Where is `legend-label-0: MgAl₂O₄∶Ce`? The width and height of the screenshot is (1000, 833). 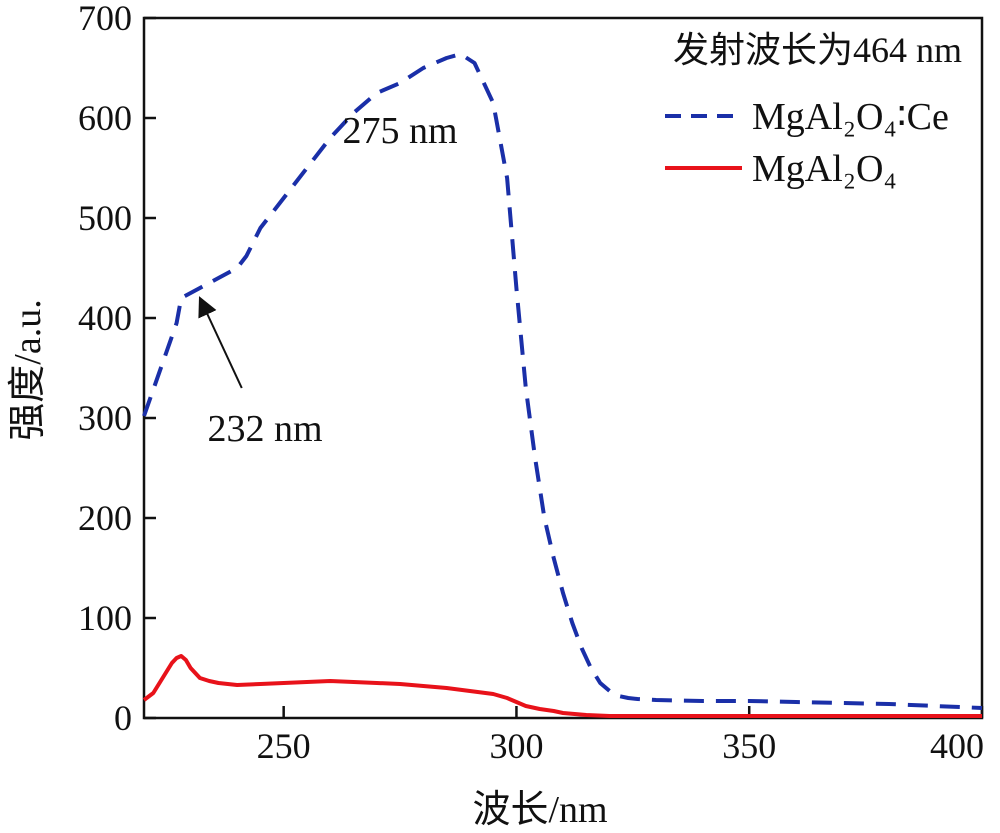 legend-label-0: MgAl₂O₄∶Ce is located at coordinates (850, 117).